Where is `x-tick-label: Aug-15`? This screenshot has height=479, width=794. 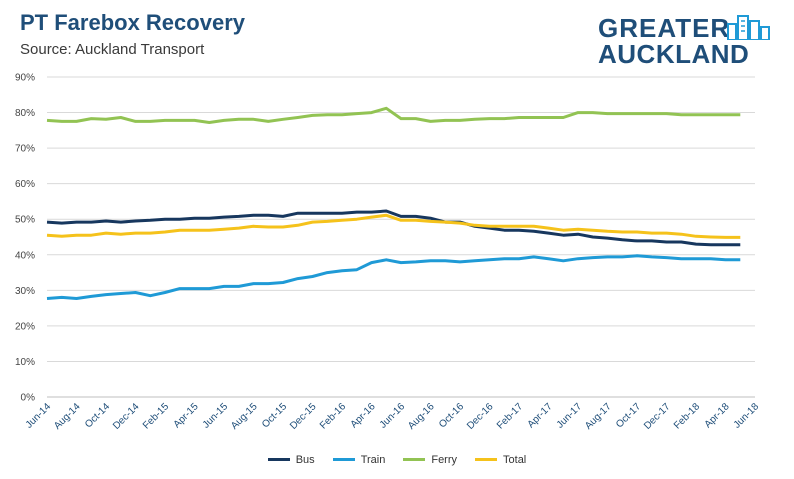
x-tick-label: Aug-15 is located at coordinates (244, 416).